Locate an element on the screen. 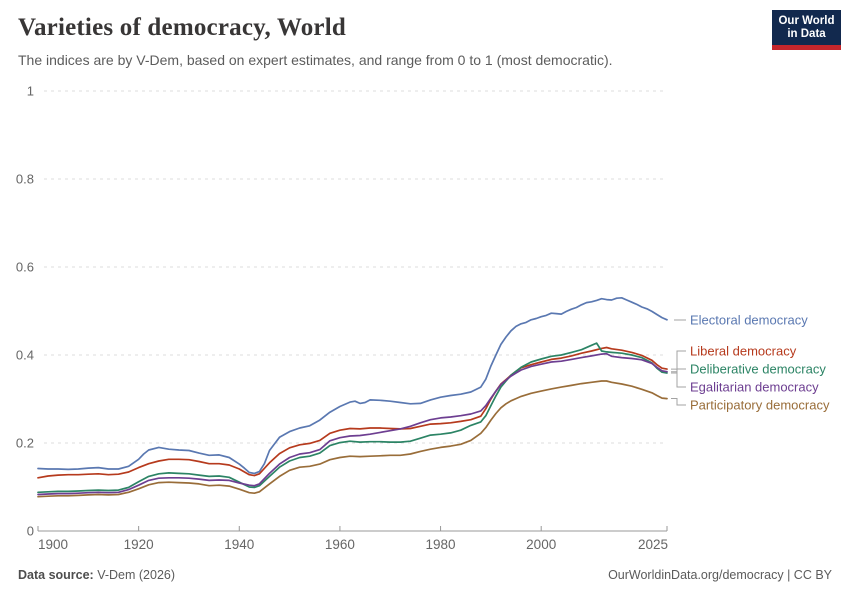 The height and width of the screenshot is (600, 850). x-tick-label: 1980 is located at coordinates (441, 544).